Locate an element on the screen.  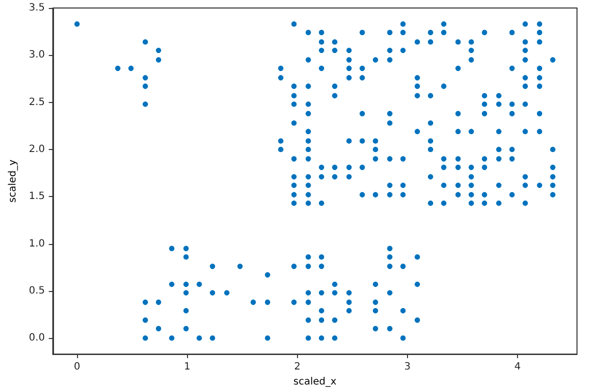
y-tick-label: 1.5 is located at coordinates (36, 196).